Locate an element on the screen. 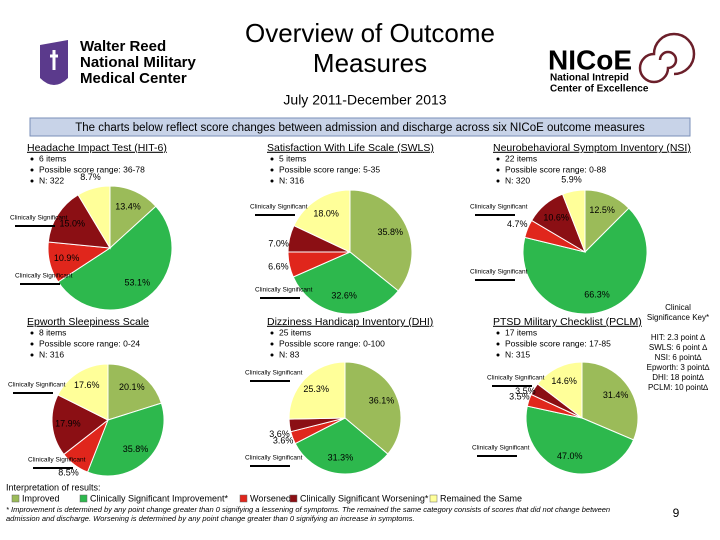  chart-item: 22 items is located at coordinates (521, 158).